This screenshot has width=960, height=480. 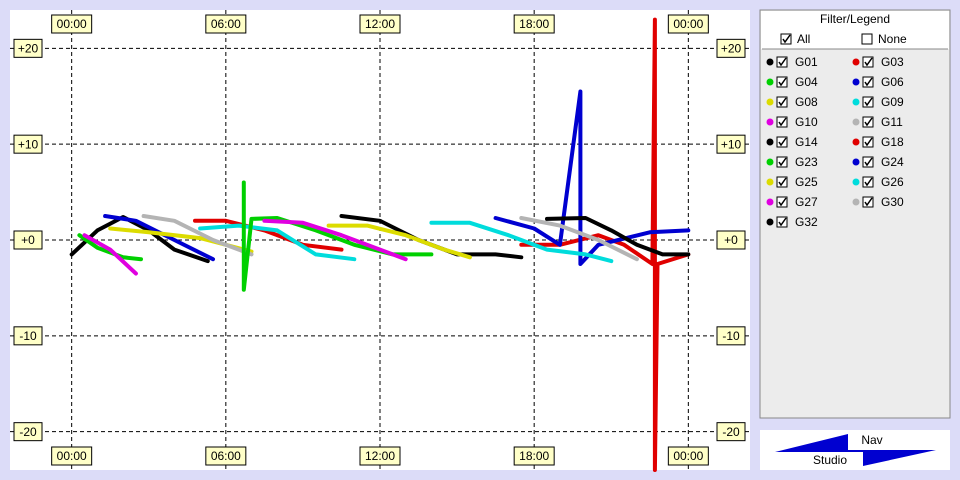 I want to click on legend-header, so click(x=855, y=30).